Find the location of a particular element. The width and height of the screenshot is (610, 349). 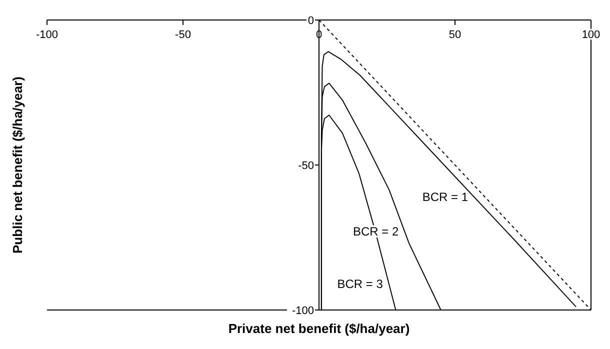

y-axis-title: Public net benefit ($/ha/year) is located at coordinates (17, 165).